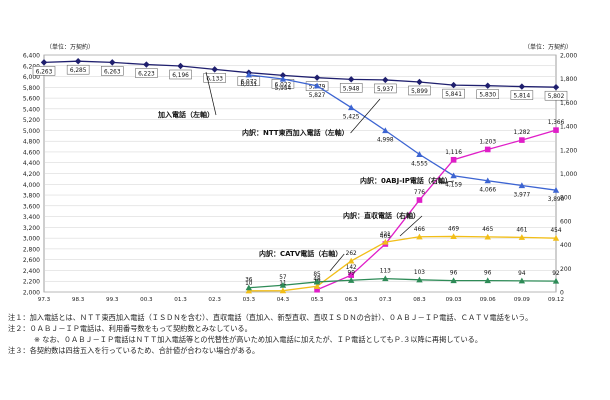 The width and height of the screenshot is (610, 400). What do you see at coordinates (402, 283) in the screenshot?
I see `catv-line` at bounding box center [402, 283].